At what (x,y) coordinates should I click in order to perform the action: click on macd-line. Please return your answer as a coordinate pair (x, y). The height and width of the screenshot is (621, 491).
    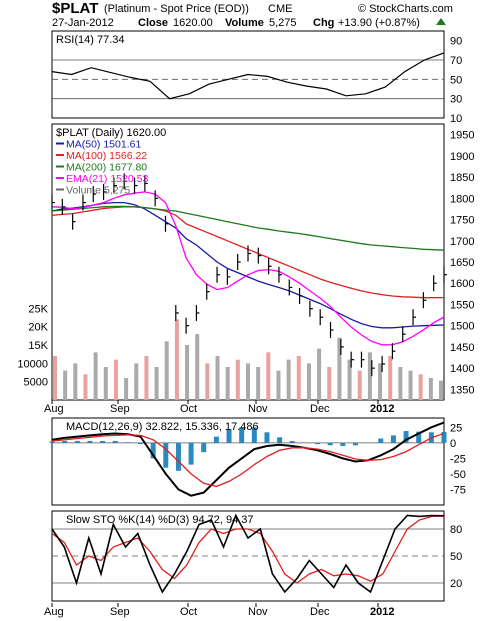
    Looking at the image, I should click on (248, 459).